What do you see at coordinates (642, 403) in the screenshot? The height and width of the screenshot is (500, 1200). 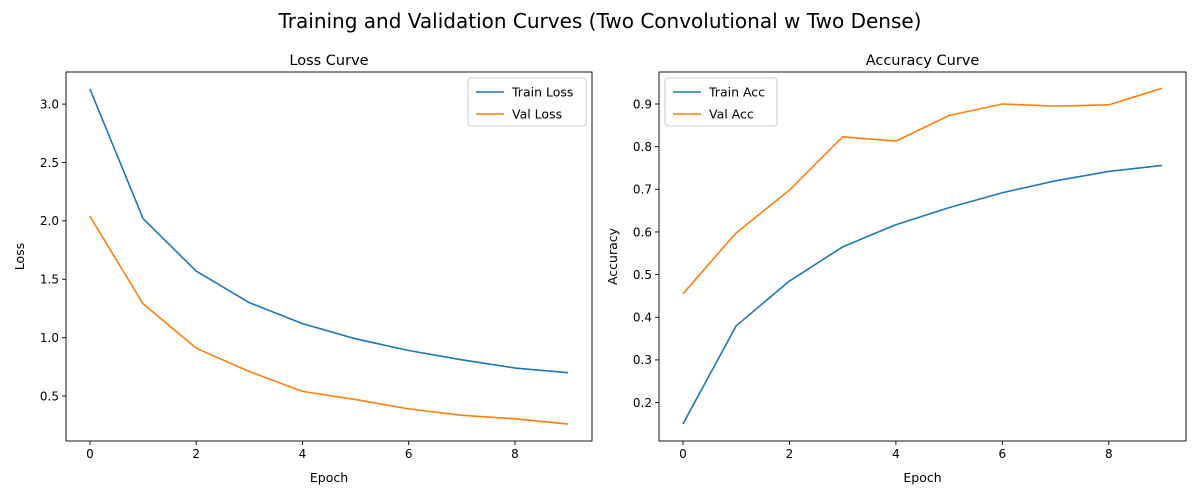 I see `accuracy-y-tick-label: 0.2` at bounding box center [642, 403].